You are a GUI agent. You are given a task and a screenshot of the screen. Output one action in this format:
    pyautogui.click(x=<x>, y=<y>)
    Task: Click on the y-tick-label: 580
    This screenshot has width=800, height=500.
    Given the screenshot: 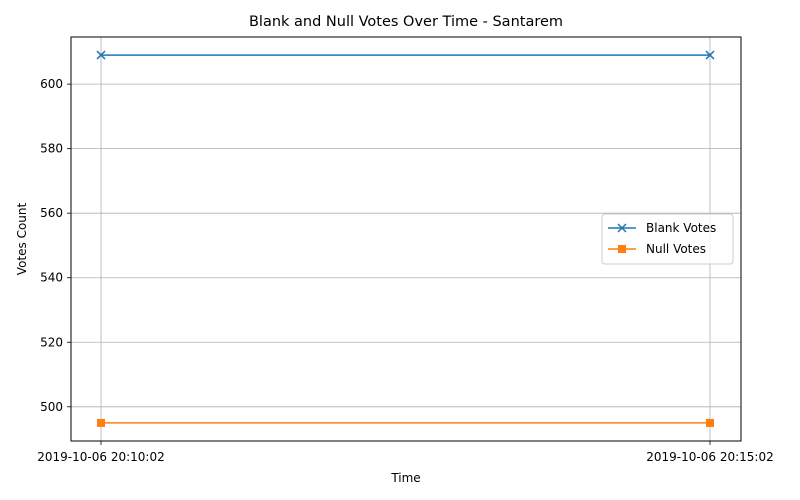 What is the action you would take?
    pyautogui.click(x=51, y=149)
    